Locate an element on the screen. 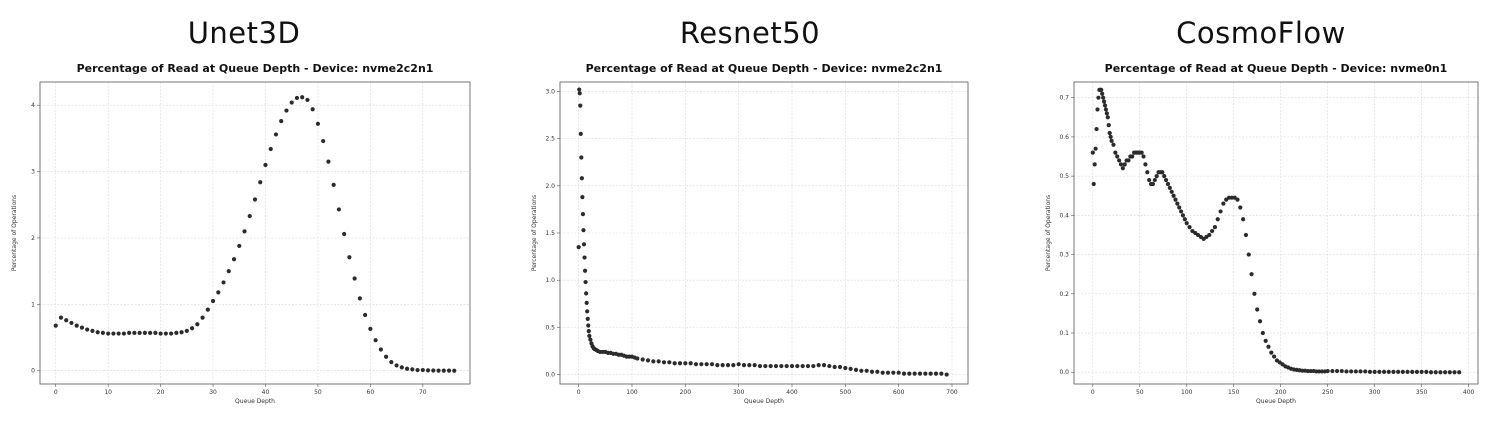  x-tick-label: 500 is located at coordinates (846, 392).